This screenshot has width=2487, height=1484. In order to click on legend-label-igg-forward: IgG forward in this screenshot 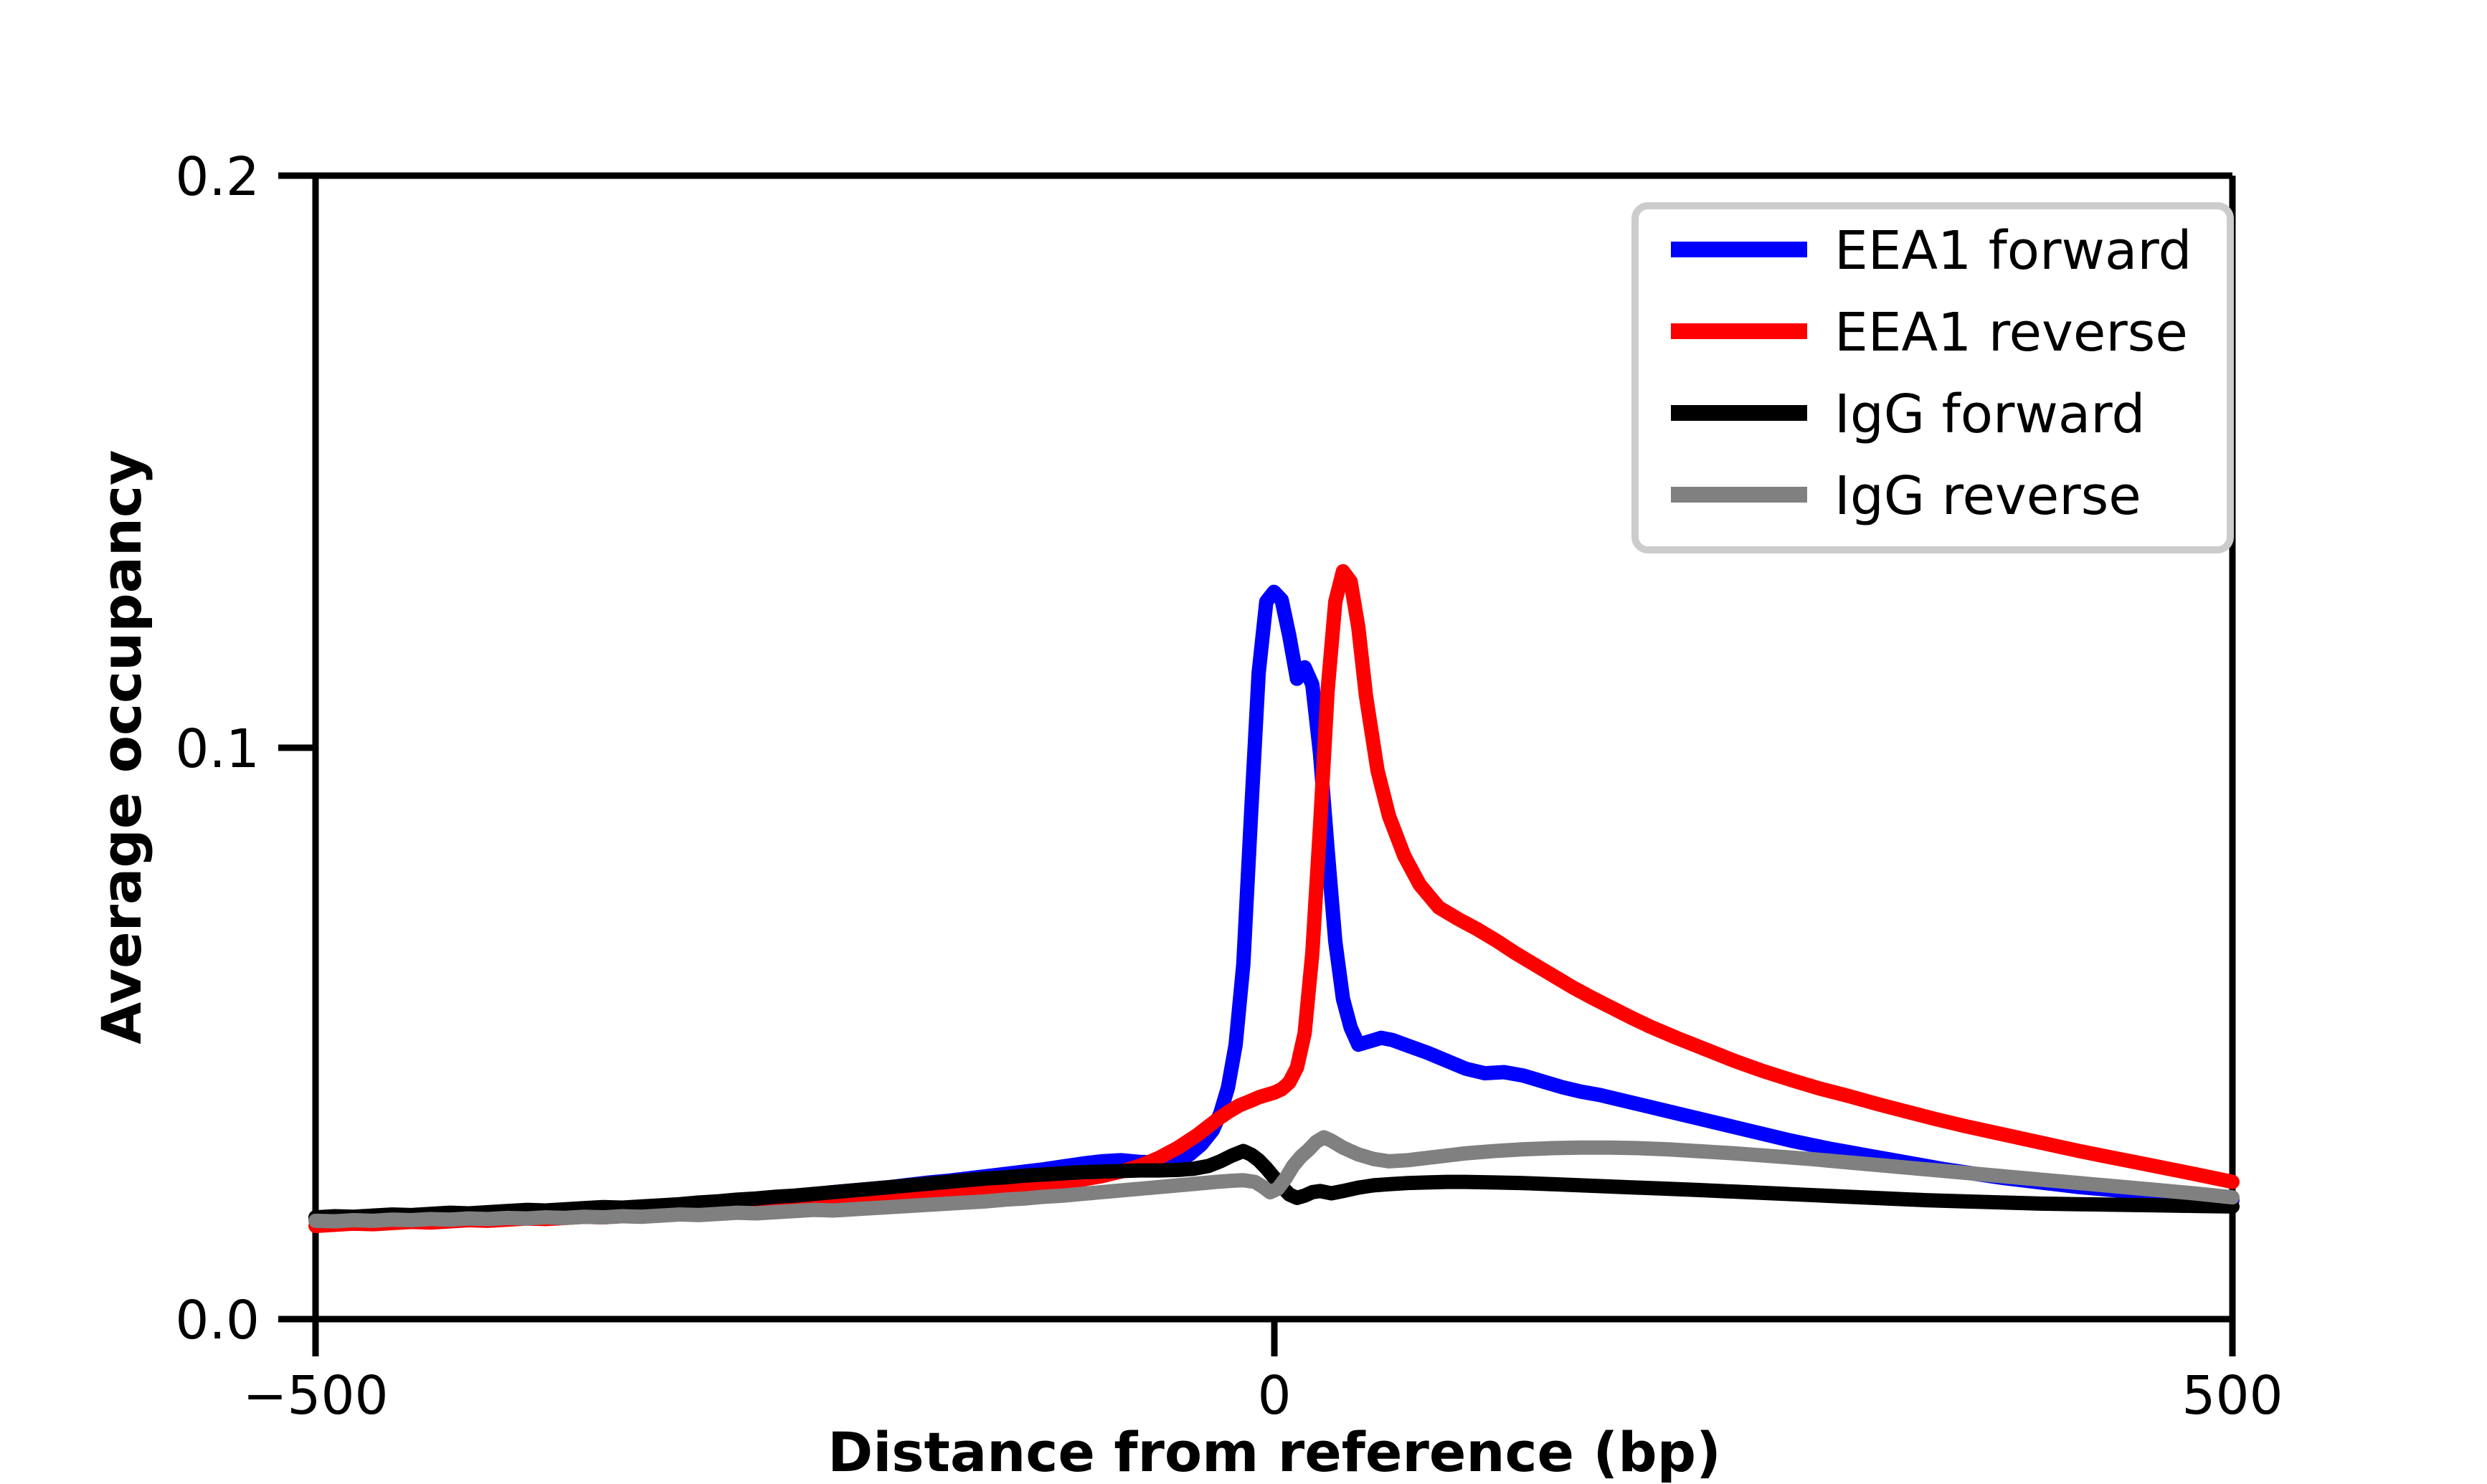, I will do `click(1990, 415)`.